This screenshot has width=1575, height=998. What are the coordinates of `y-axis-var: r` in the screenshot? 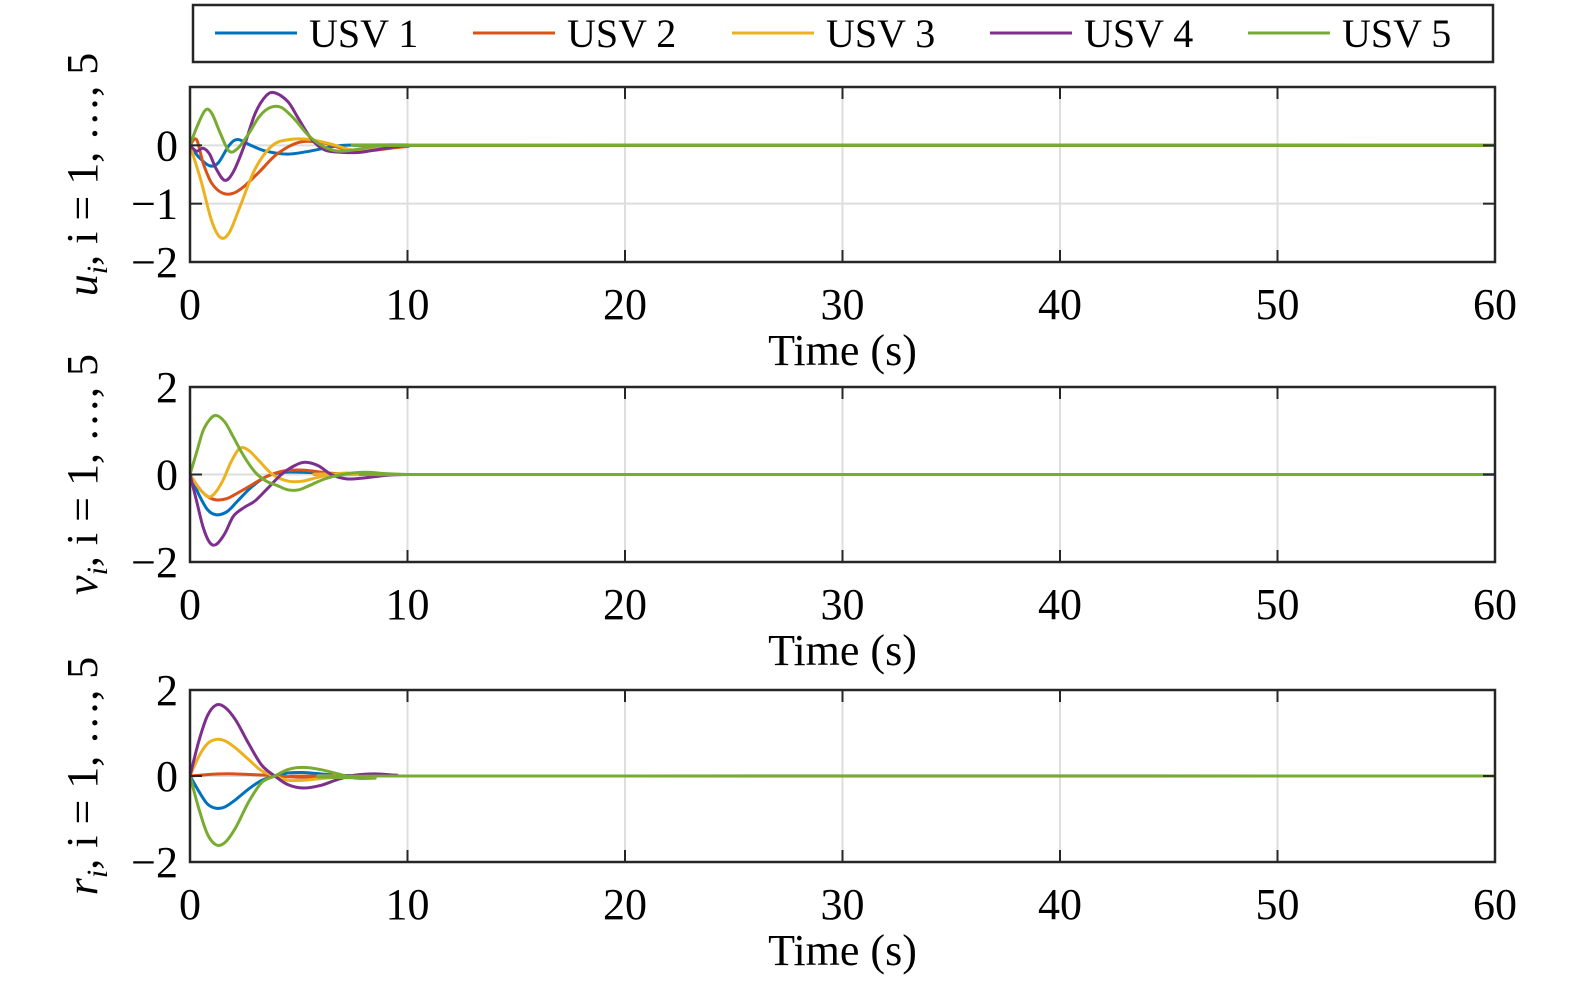 It's located at (82, 886).